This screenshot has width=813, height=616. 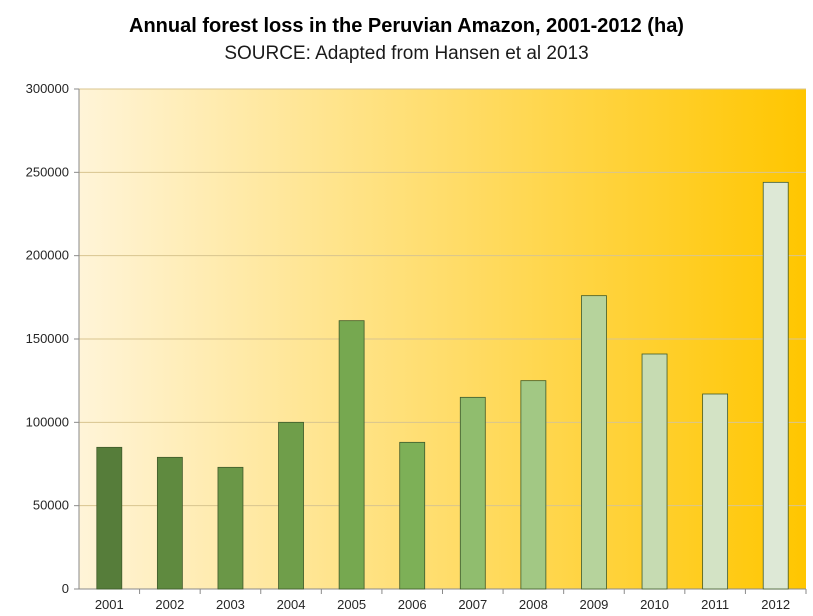 I want to click on y-tick-label: 150000, so click(x=47, y=338).